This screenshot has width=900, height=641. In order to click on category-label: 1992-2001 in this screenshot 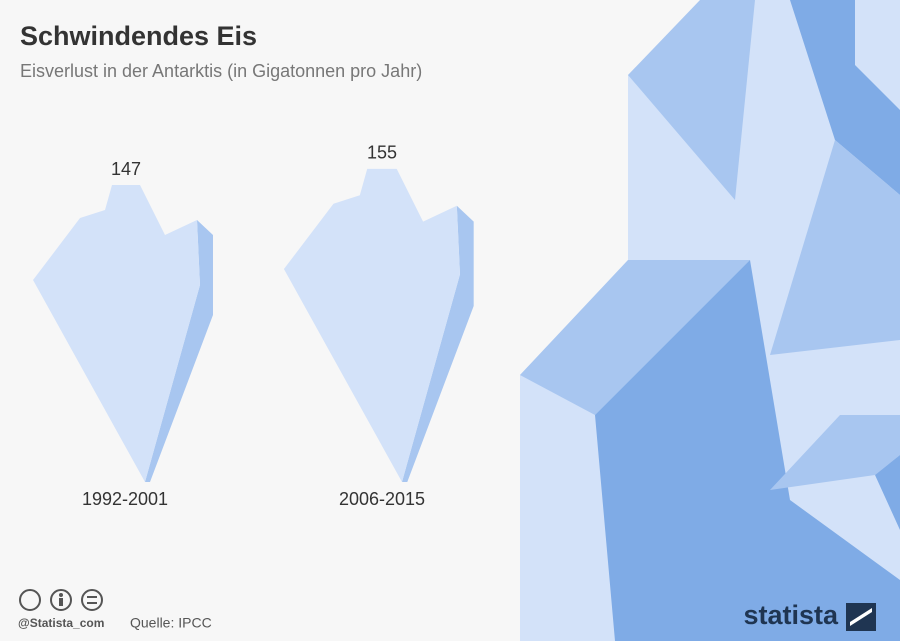, I will do `click(125, 499)`.